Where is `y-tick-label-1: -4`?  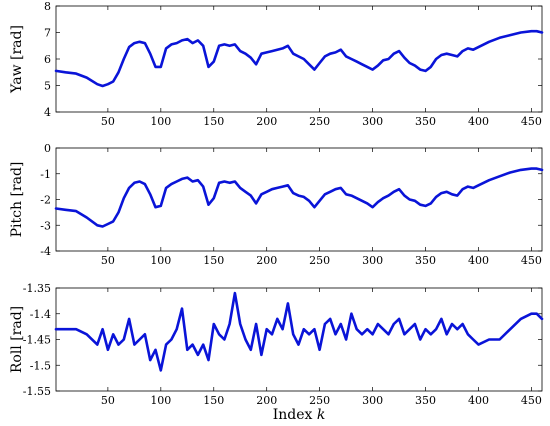
y-tick-label-1: -4 is located at coordinates (45, 251).